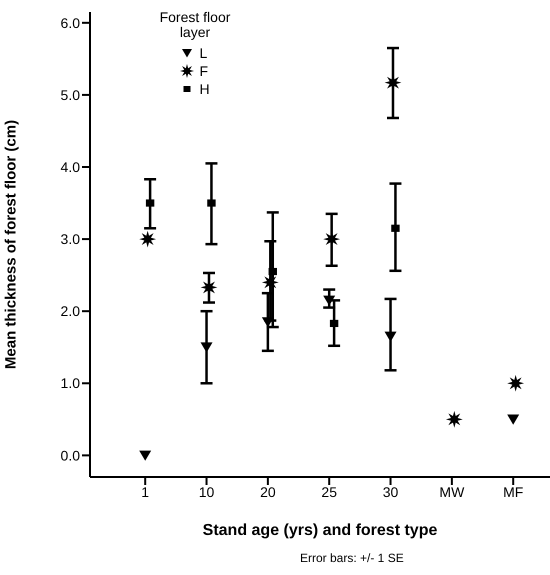  What do you see at coordinates (145, 492) in the screenshot?
I see `x-tick-label: 1` at bounding box center [145, 492].